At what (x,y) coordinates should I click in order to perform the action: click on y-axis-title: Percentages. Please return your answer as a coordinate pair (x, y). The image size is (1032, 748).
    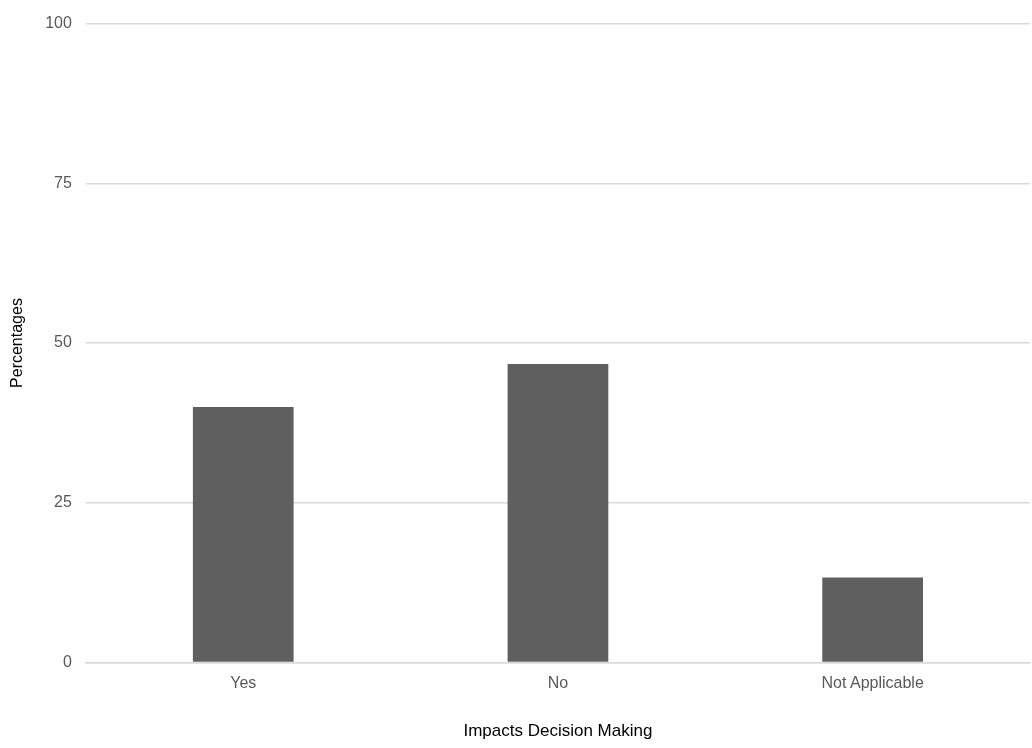
    Looking at the image, I should click on (17, 343).